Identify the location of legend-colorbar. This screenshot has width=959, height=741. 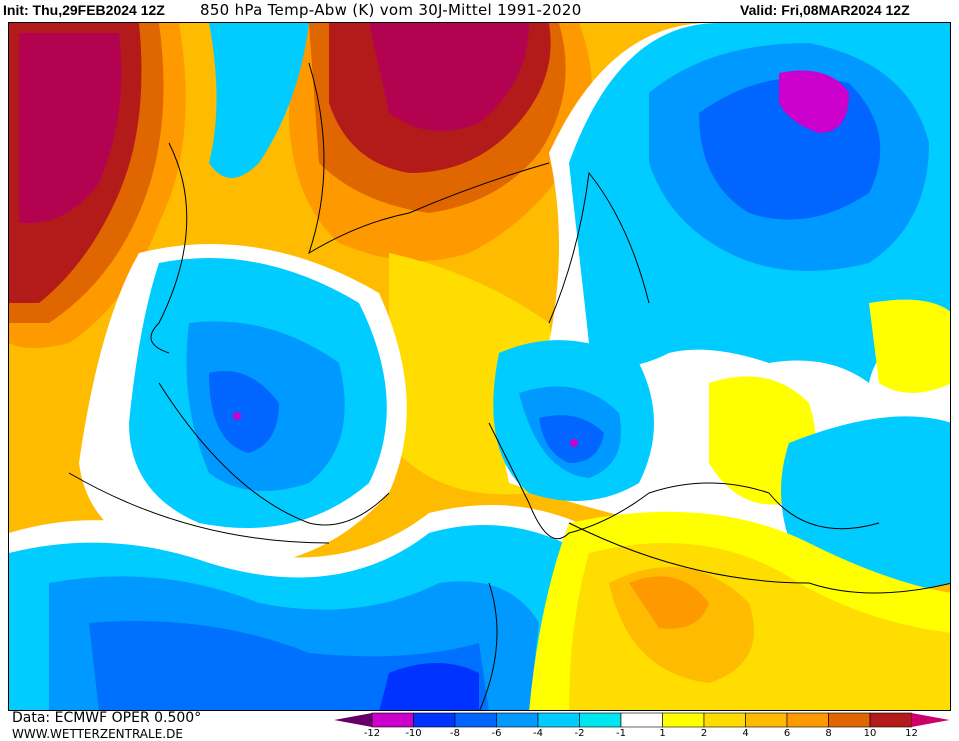
(642, 720).